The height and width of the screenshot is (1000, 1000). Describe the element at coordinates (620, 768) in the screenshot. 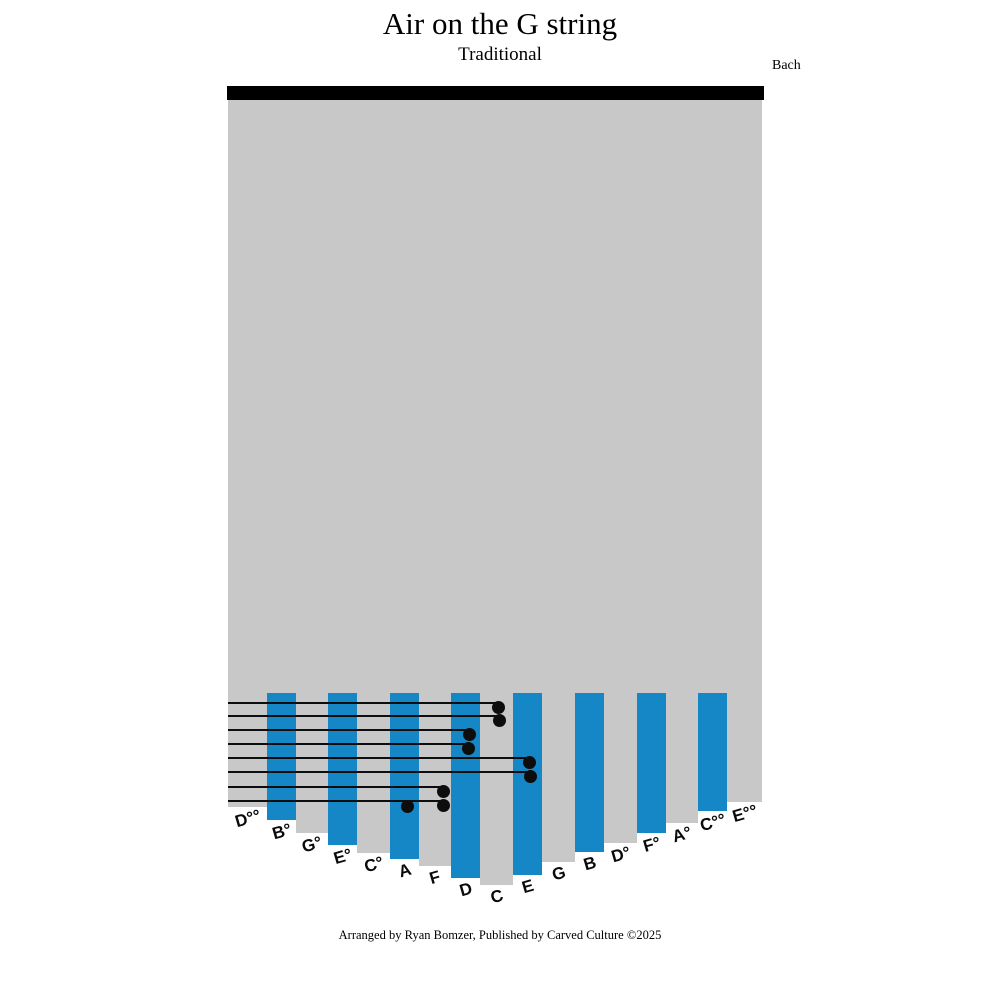

I see `tine-column-D°` at that location.